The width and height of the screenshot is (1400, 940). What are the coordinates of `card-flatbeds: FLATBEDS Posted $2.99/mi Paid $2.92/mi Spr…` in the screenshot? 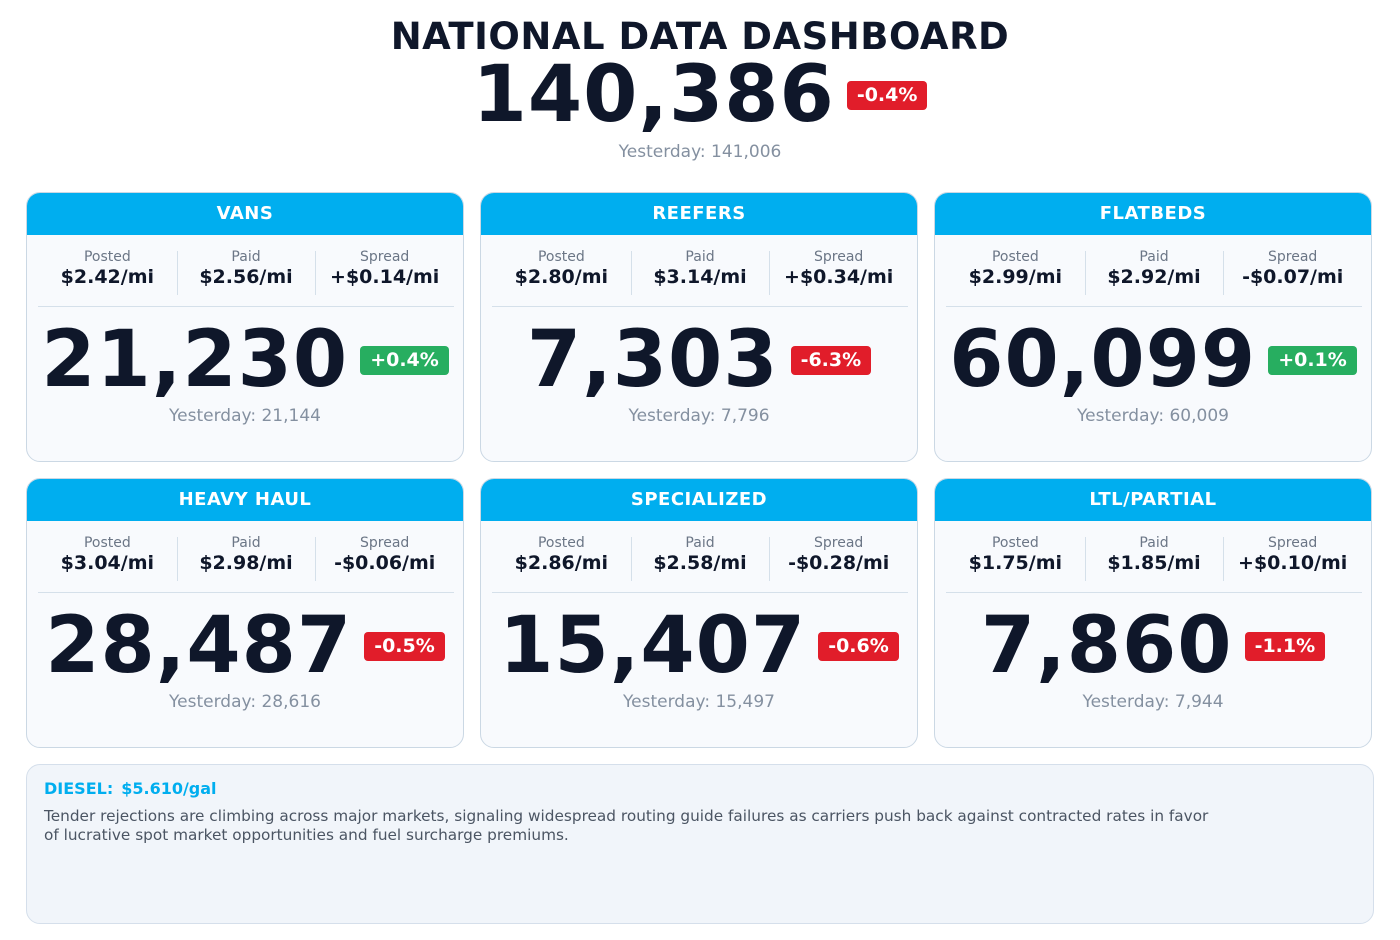 It's located at (1153, 327).